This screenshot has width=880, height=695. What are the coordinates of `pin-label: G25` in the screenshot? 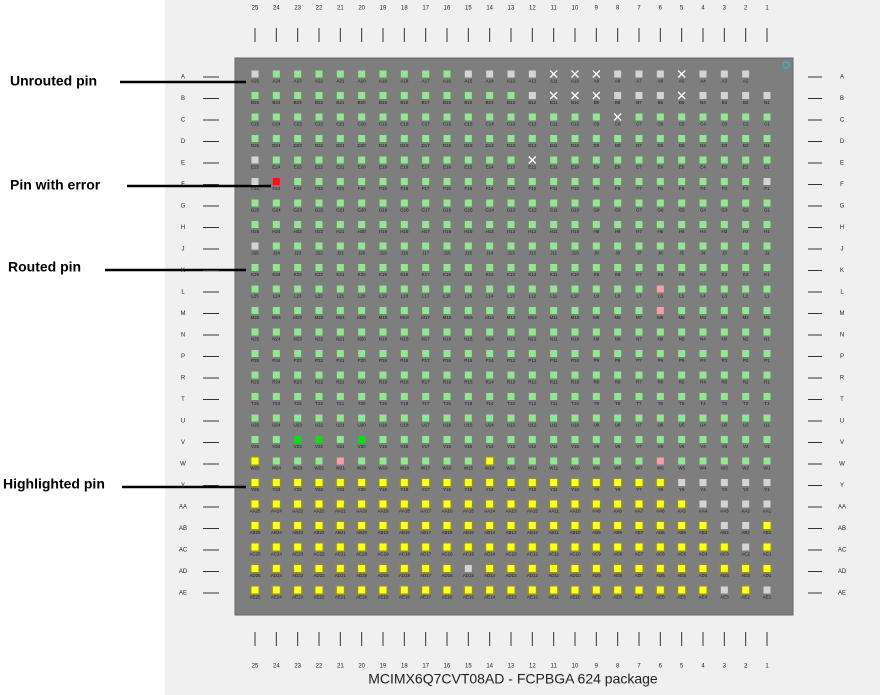 It's located at (255, 210).